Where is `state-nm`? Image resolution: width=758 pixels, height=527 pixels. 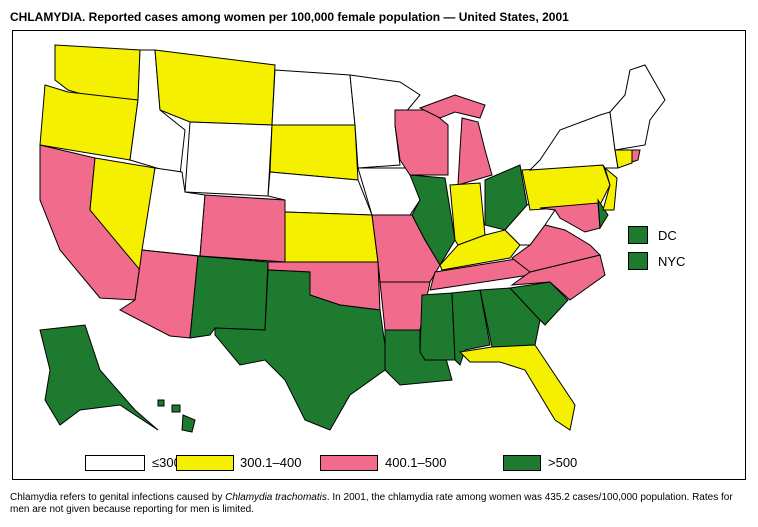 state-nm is located at coordinates (229, 297).